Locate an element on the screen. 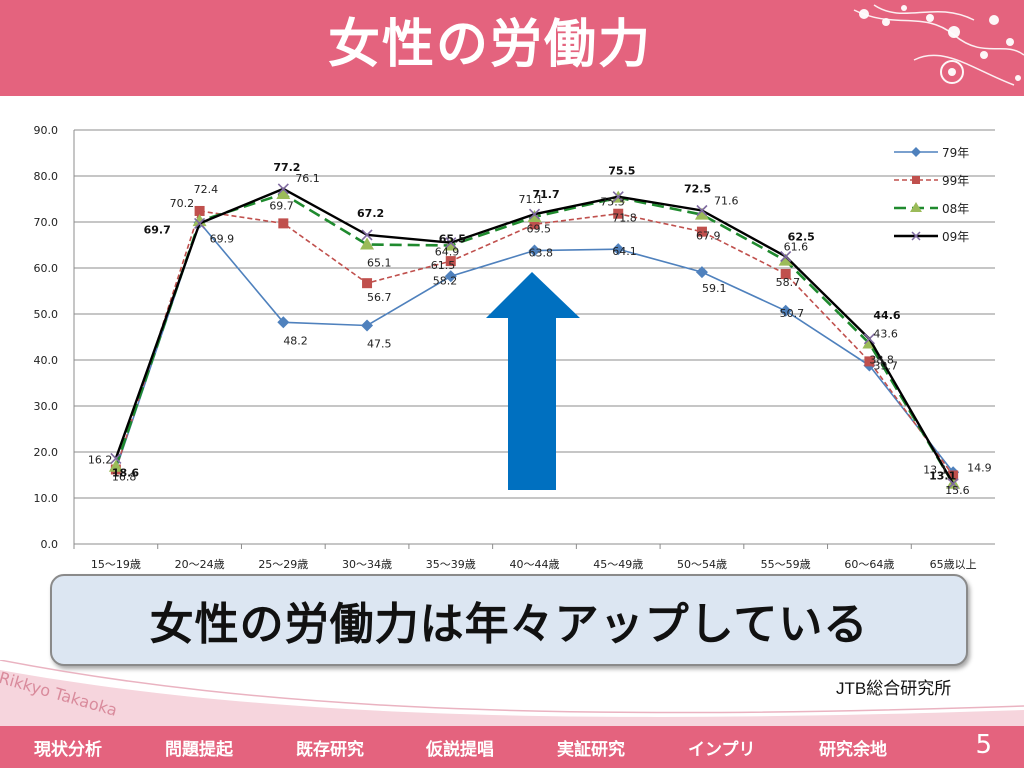 The width and height of the screenshot is (1024, 768). y-tick-label: 70.0 is located at coordinates (46, 222).